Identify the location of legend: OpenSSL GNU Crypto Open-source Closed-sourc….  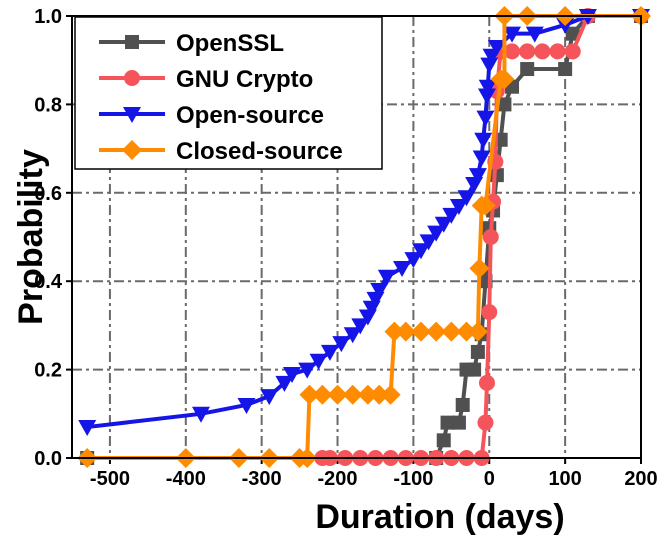
(228, 93).